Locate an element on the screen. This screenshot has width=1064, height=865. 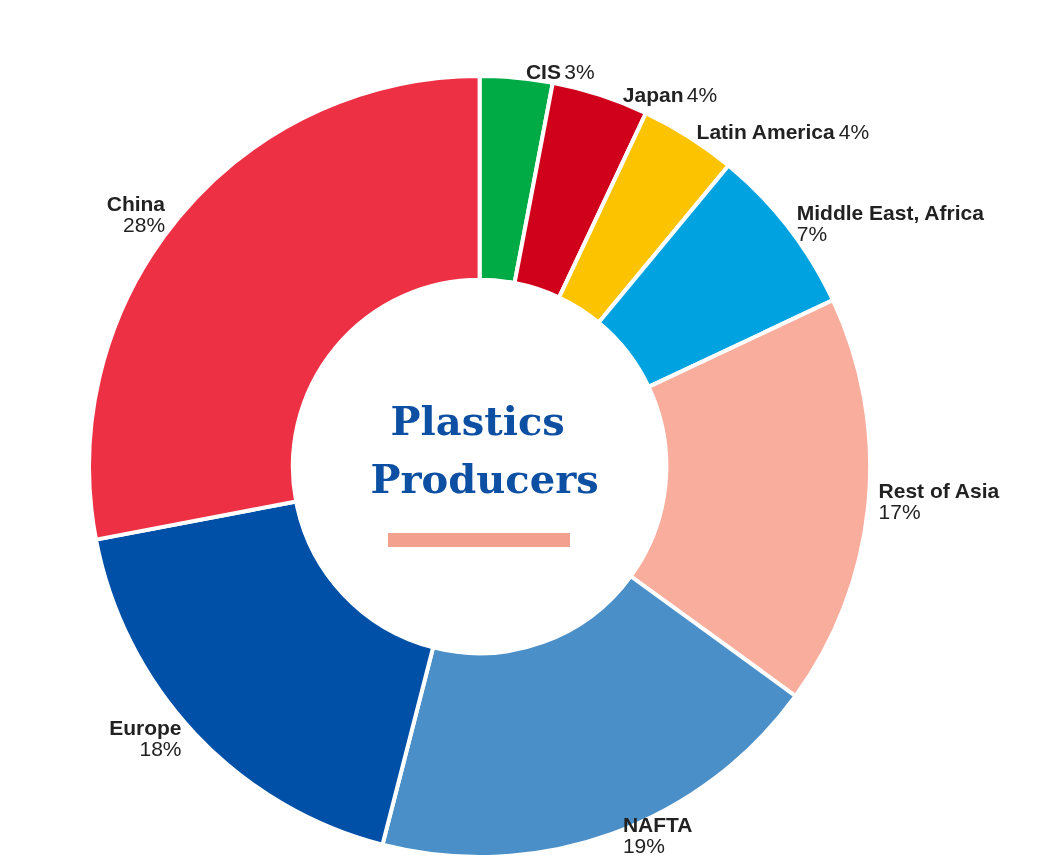
data-label: 3% is located at coordinates (579, 72).